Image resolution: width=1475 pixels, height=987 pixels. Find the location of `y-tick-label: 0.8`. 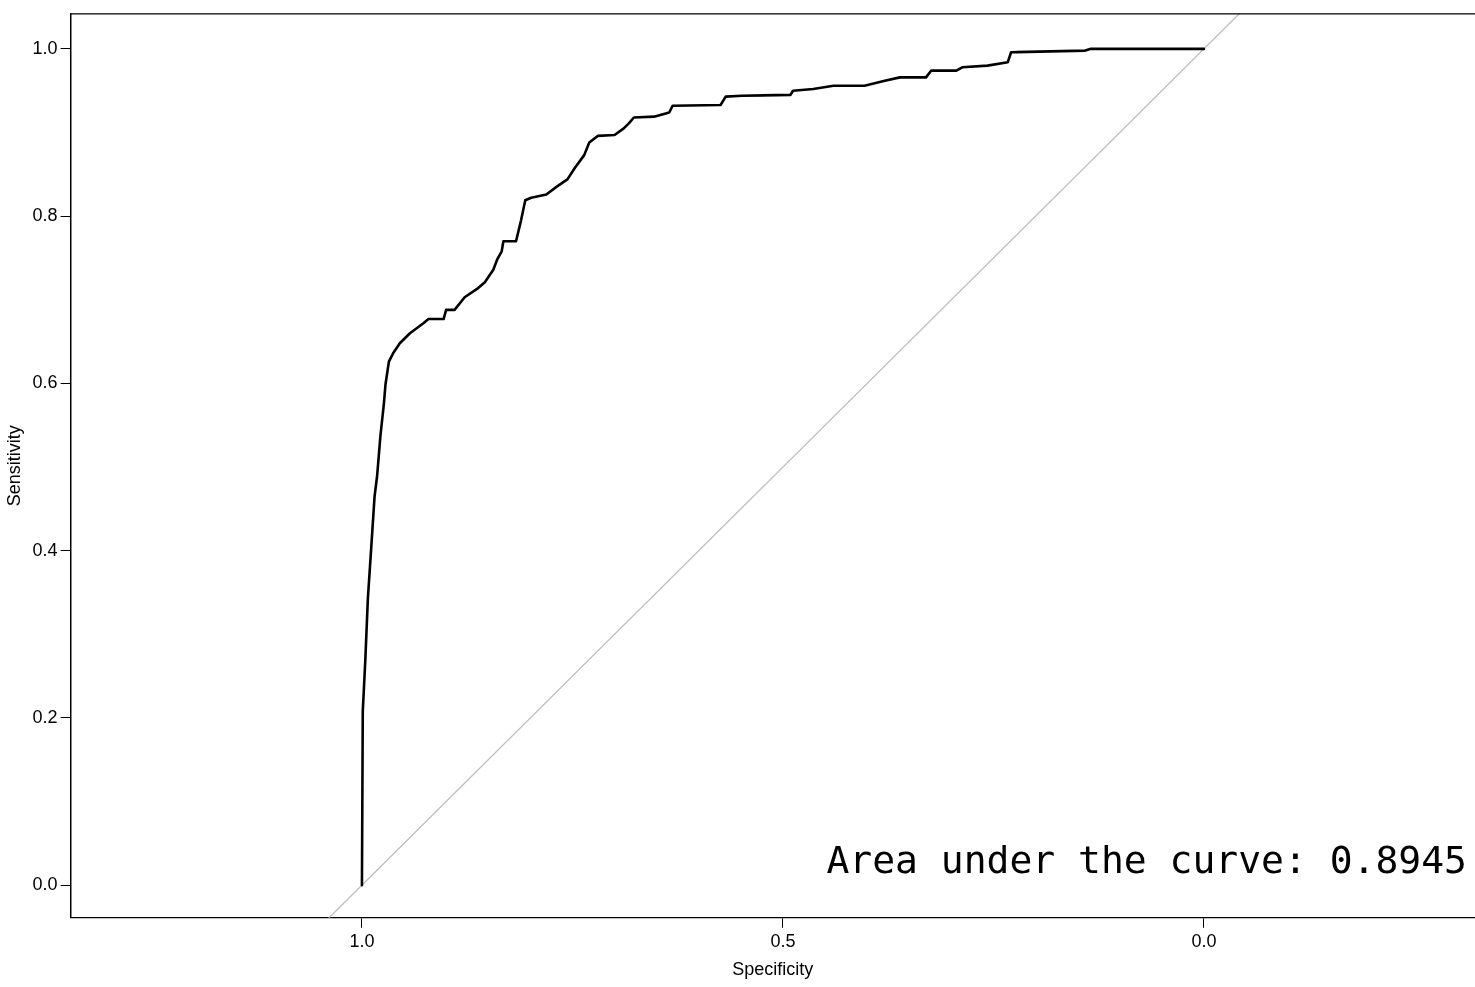

y-tick-label: 0.8 is located at coordinates (45, 215).